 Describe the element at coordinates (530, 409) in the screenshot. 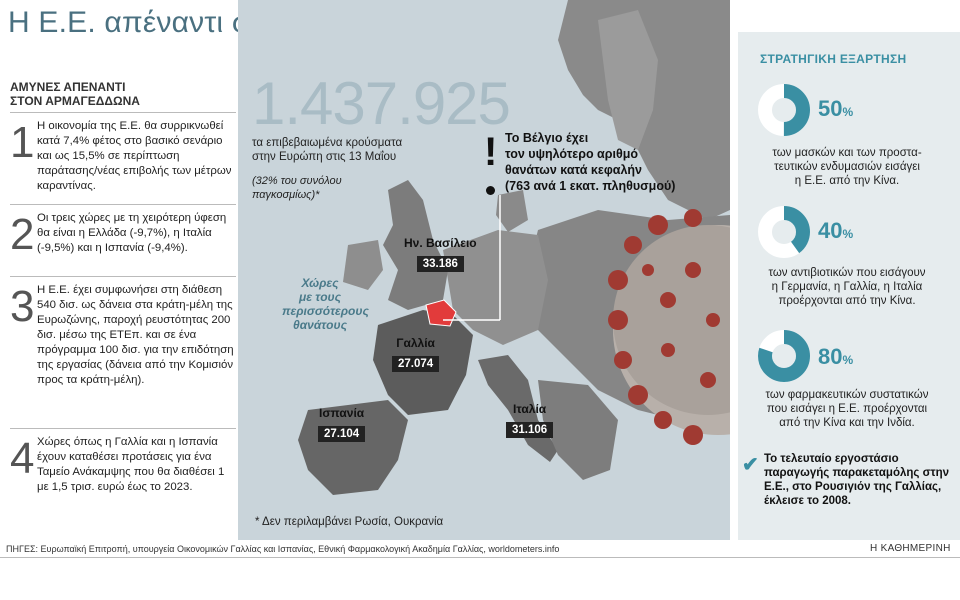

I see `country-name: Ιταλία` at that location.